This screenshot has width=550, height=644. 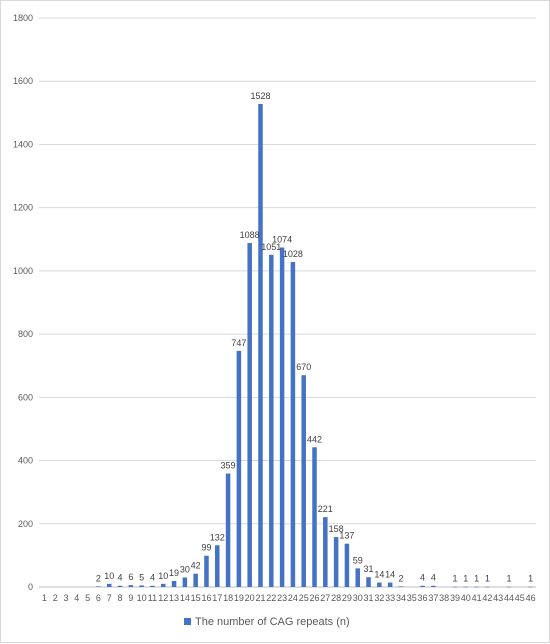 I want to click on data-label: 99, so click(x=206, y=548).